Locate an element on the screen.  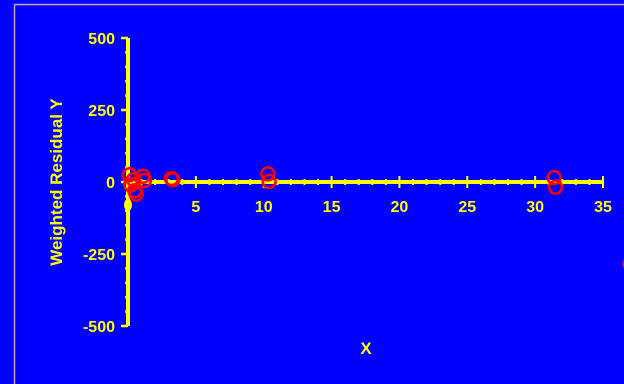
filled-dot-marker is located at coordinates (128, 205).